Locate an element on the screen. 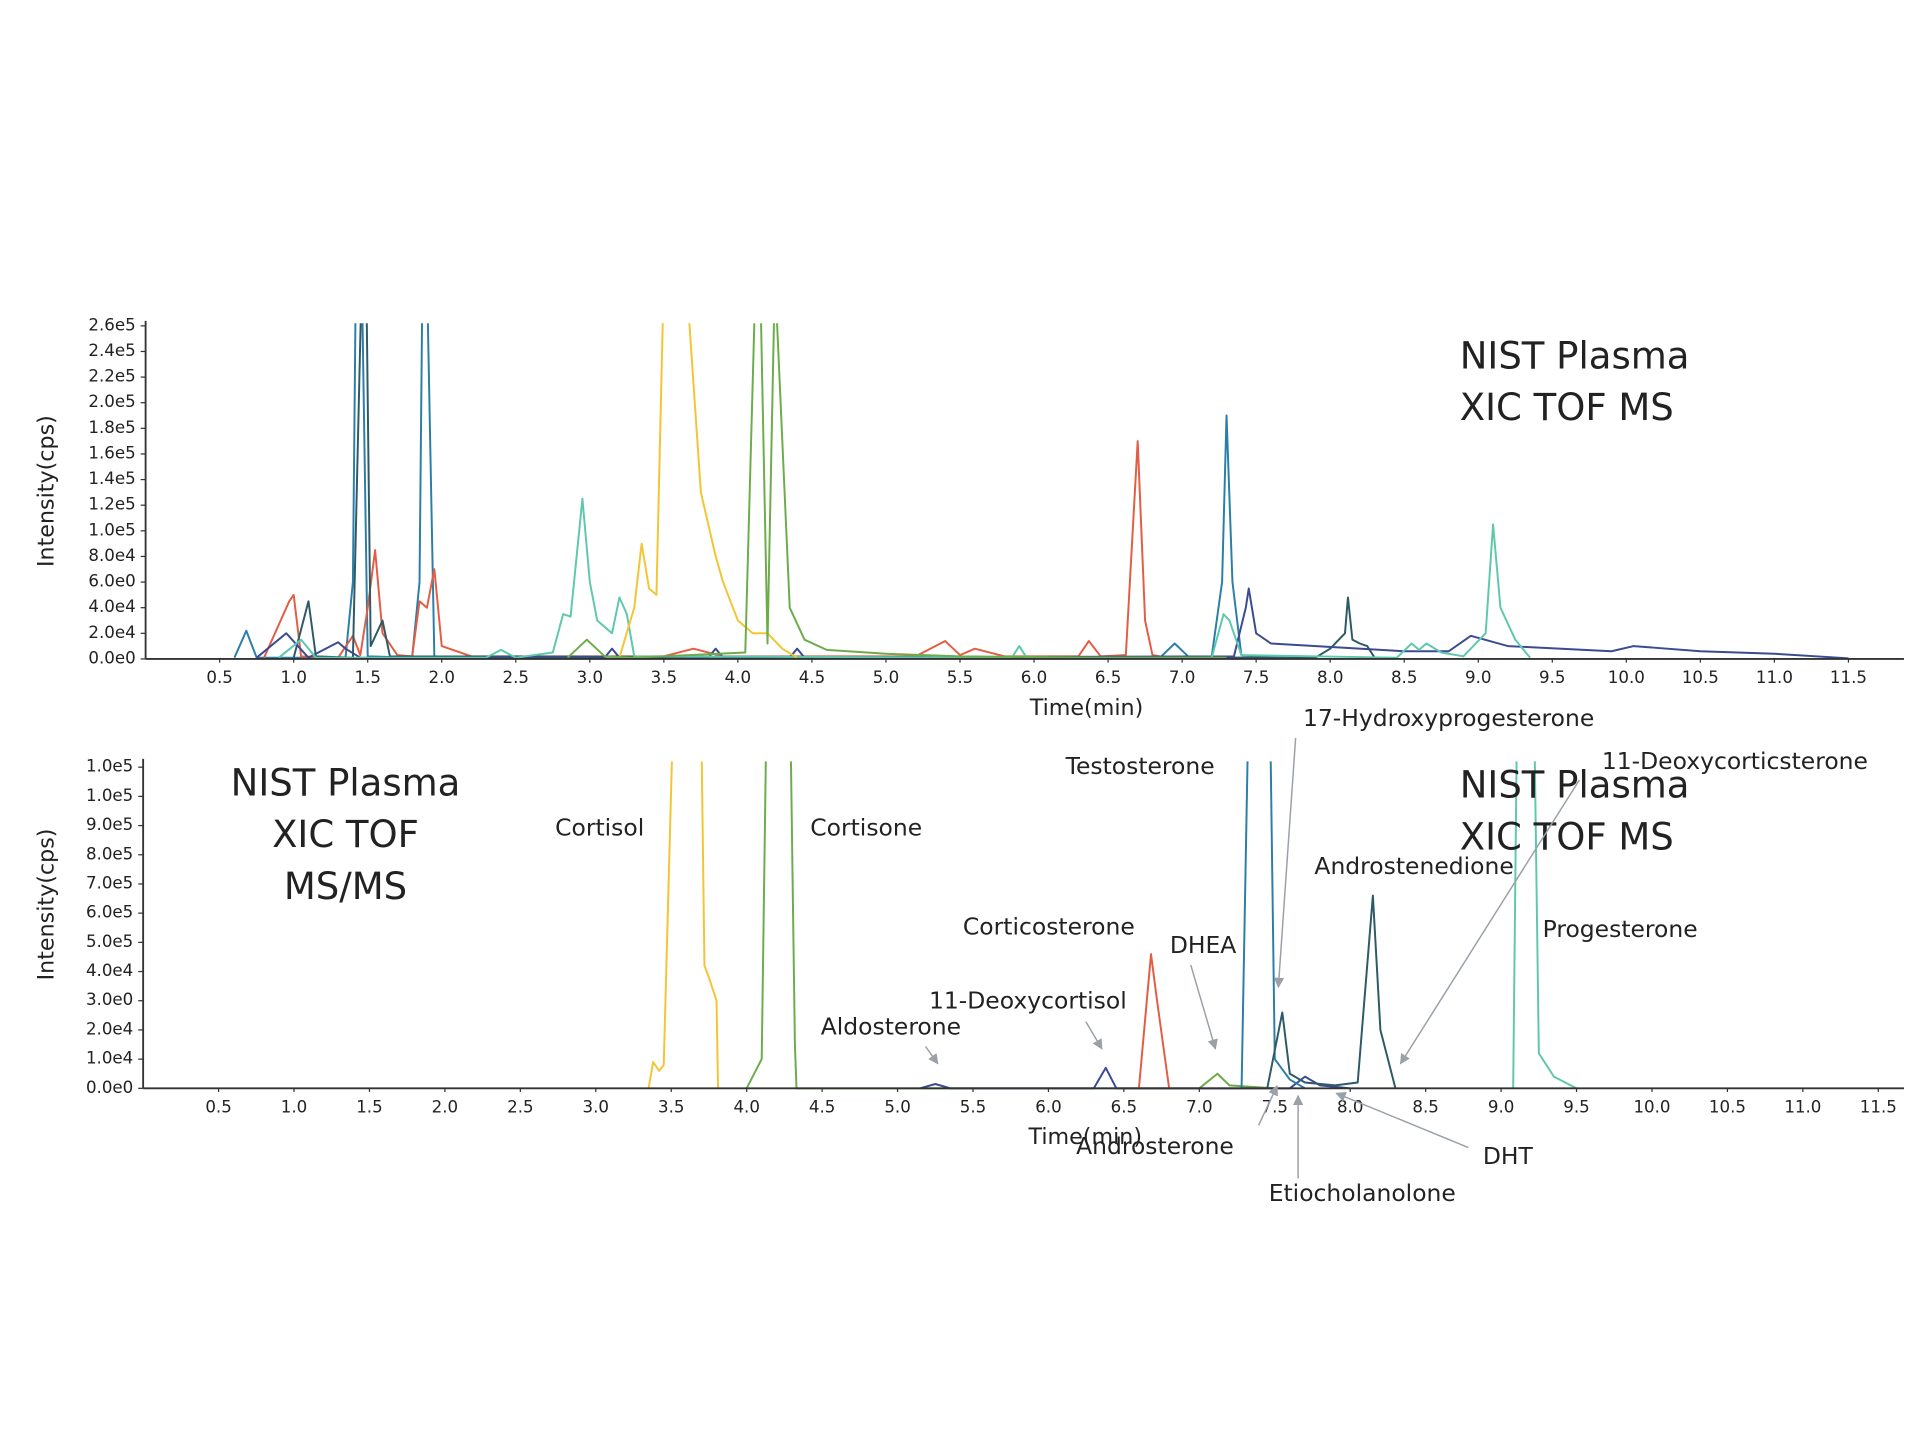 This screenshot has height=1440, width=1920. y-tick-label: 5.0e5 is located at coordinates (109, 941).